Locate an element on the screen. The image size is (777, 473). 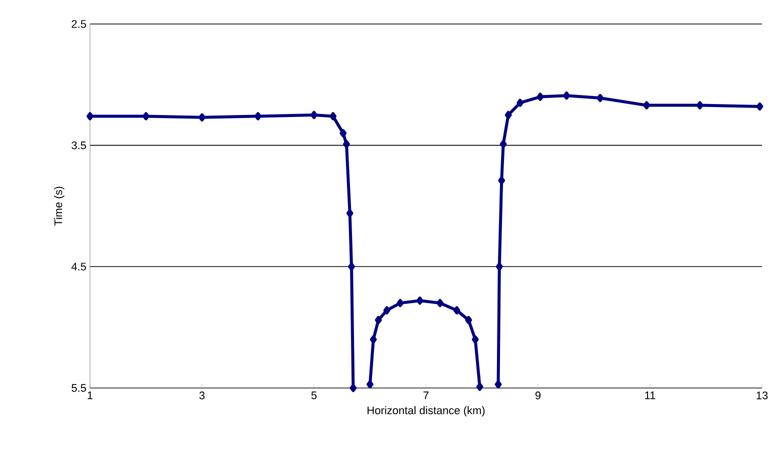
x-tick-label: 13 is located at coordinates (762, 396).